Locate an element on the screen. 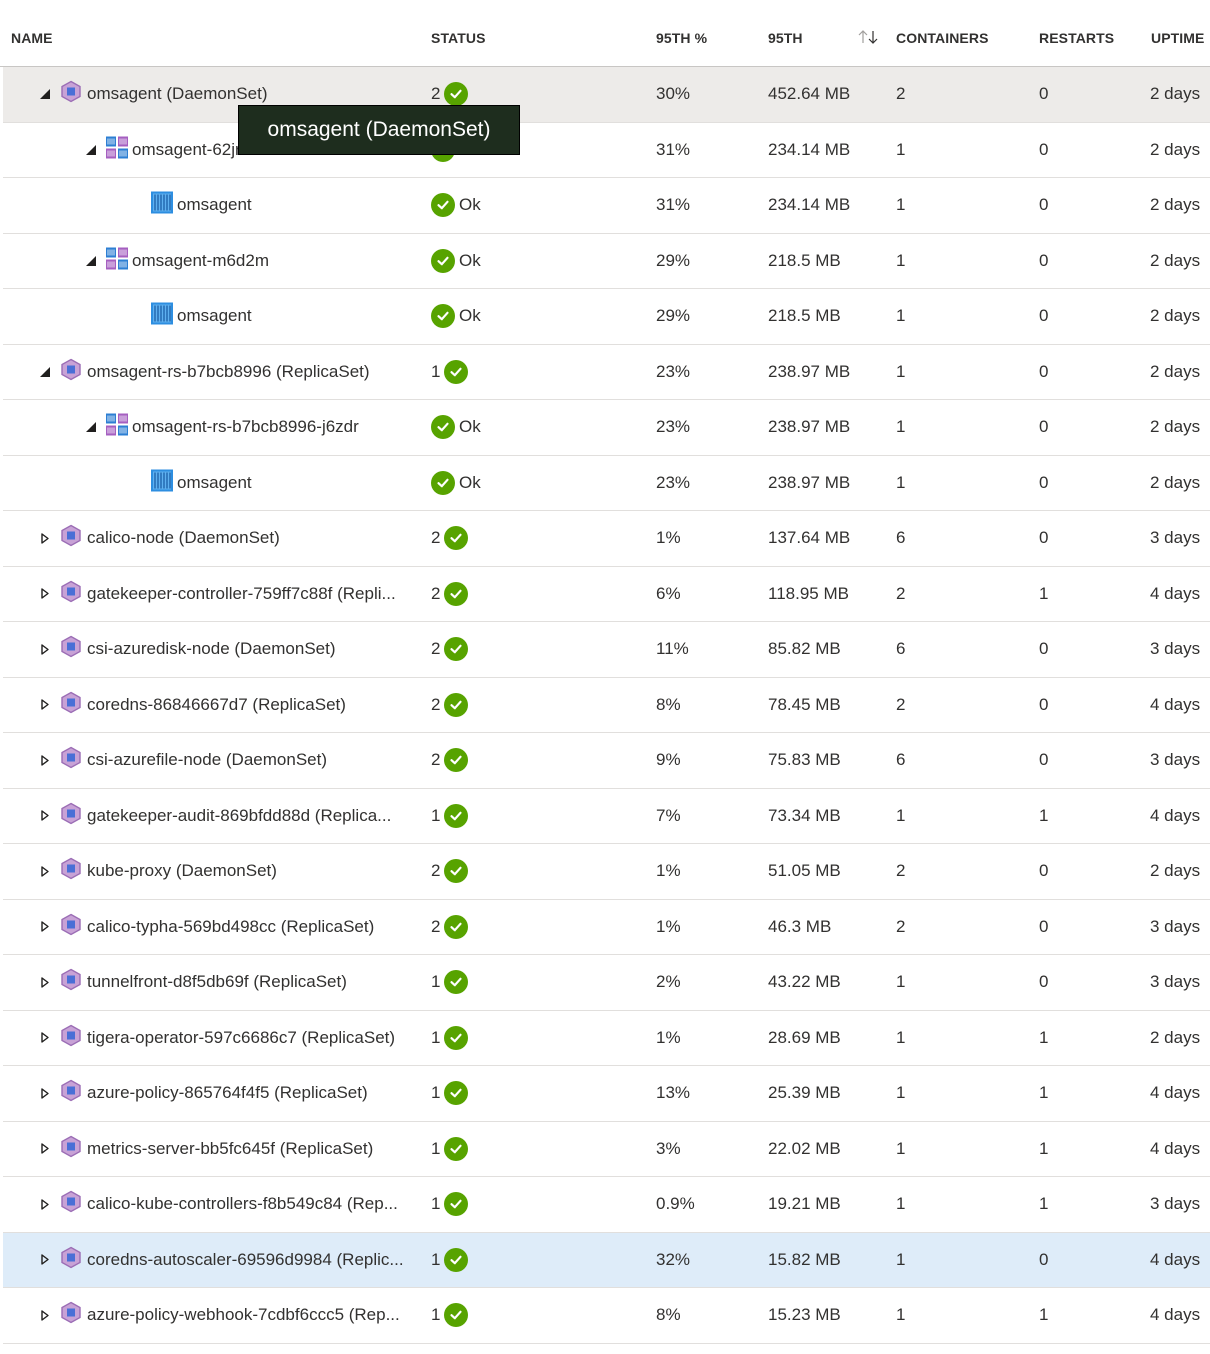 Image resolution: width=1210 pixels, height=1354 pixels. row-name: tunnelfront-d8f5db69f (ReplicaSet) is located at coordinates (217, 982).